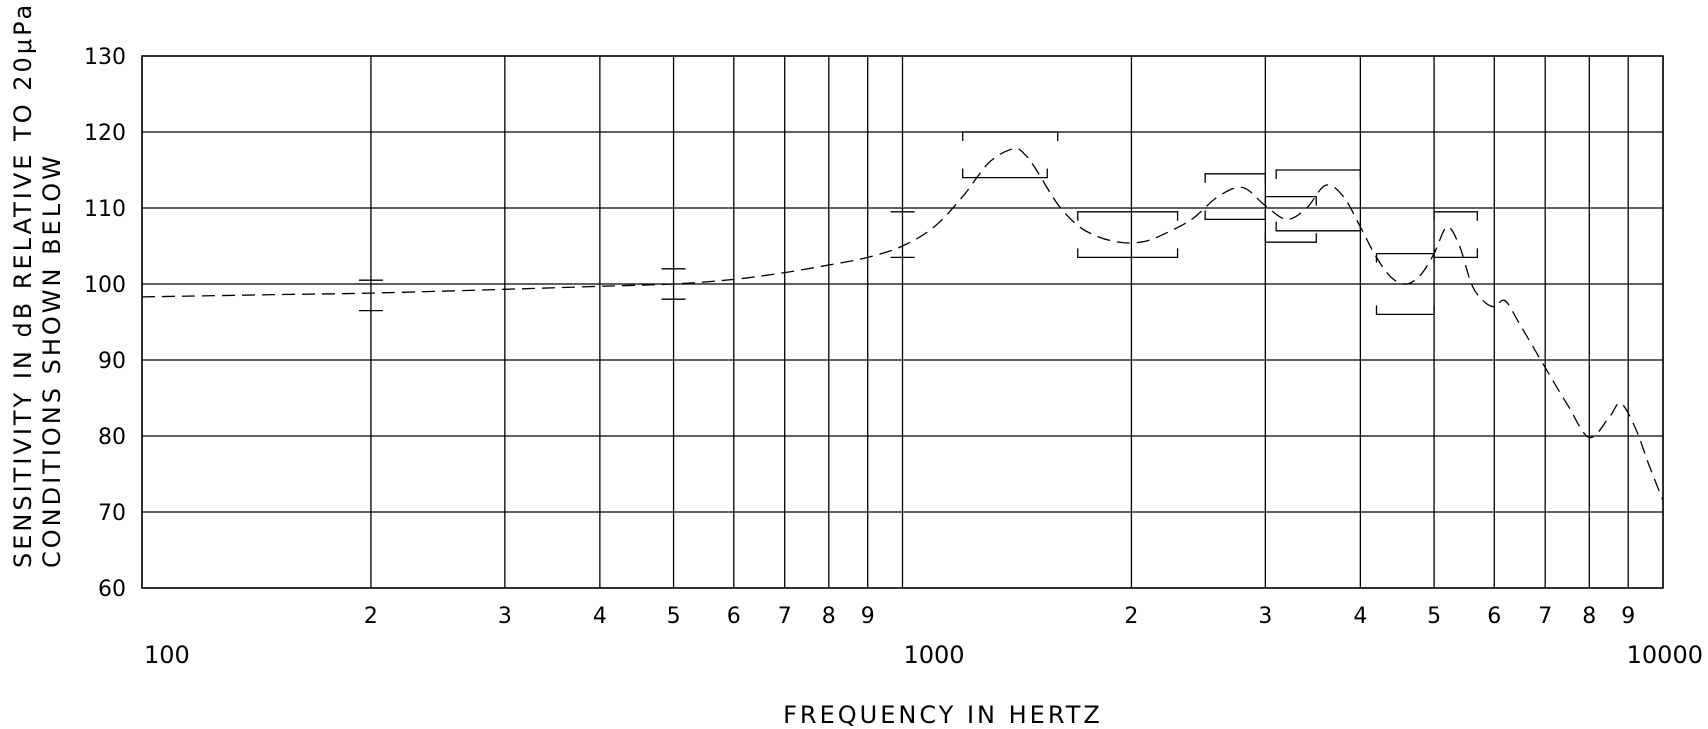  Describe the element at coordinates (112, 361) in the screenshot. I see `y-tick-label: 90` at that location.